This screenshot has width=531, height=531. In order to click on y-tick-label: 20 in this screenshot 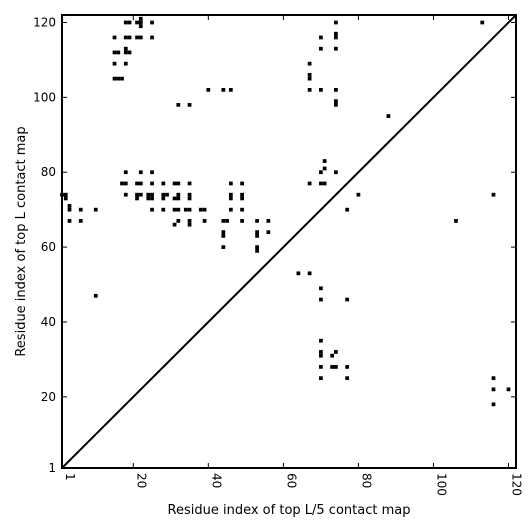, I will do `click(48, 397)`.